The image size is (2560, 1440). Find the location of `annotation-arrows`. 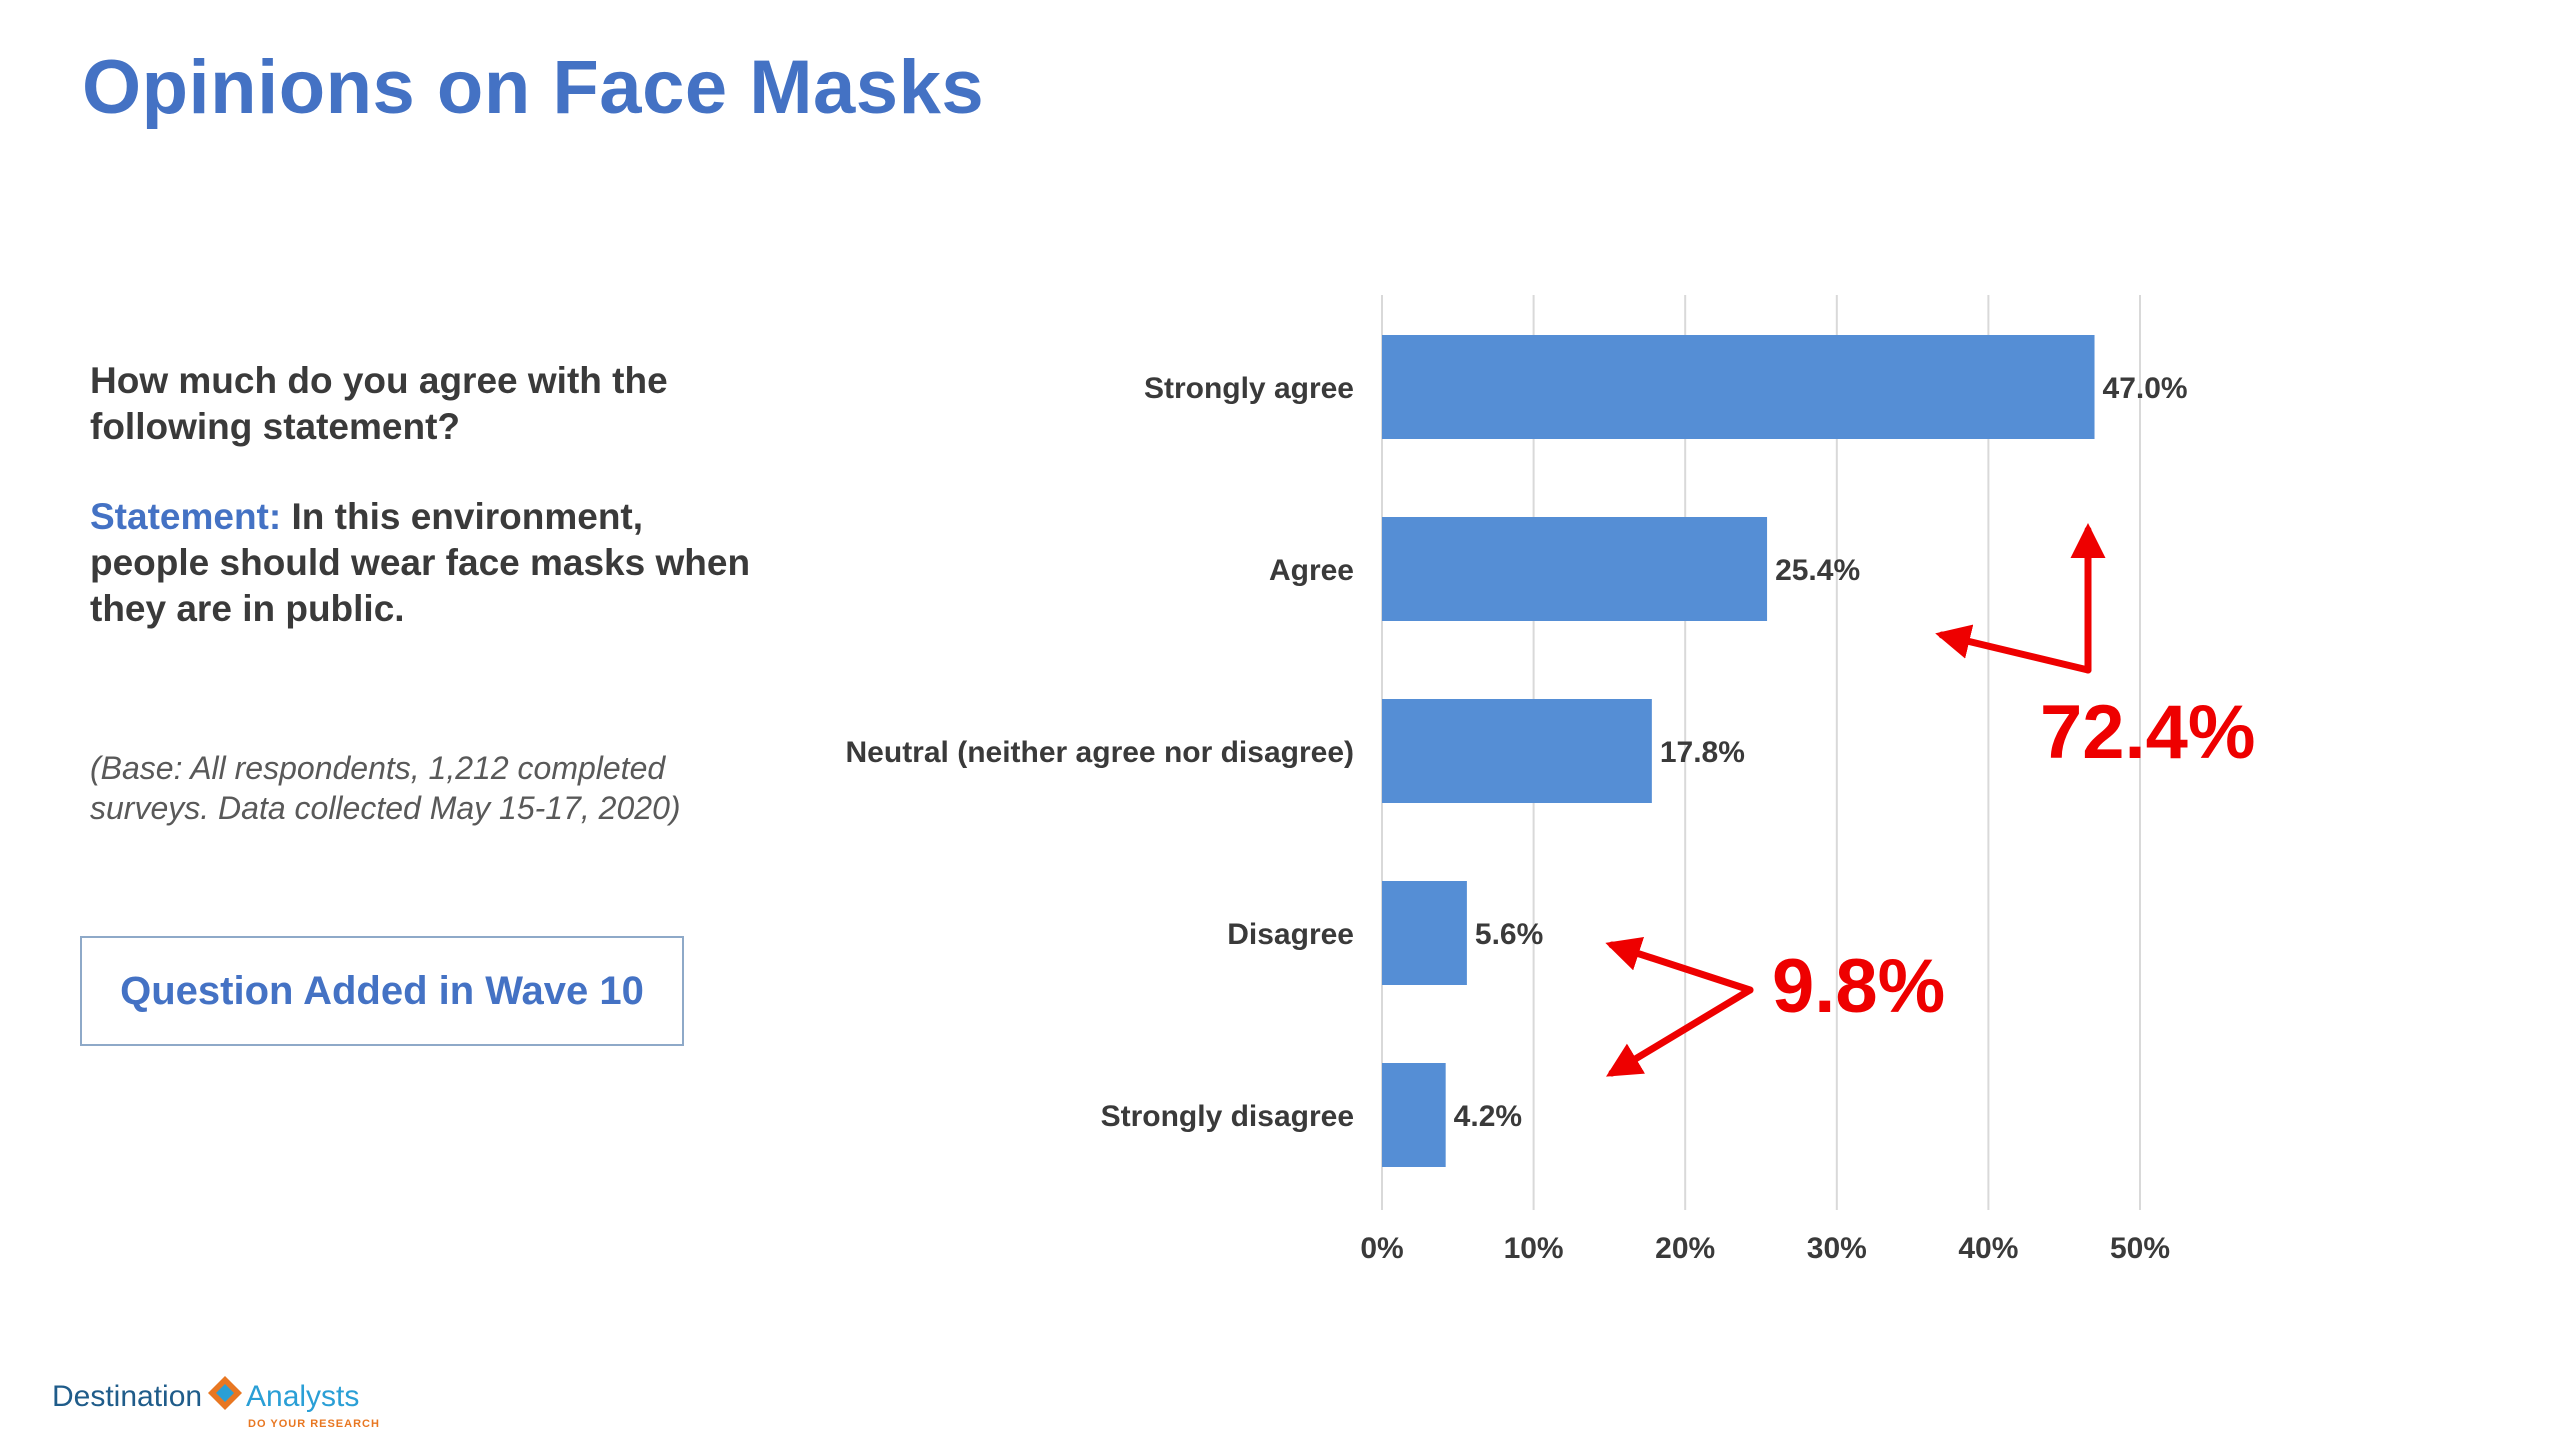

annotation-arrows is located at coordinates (1855, 800).